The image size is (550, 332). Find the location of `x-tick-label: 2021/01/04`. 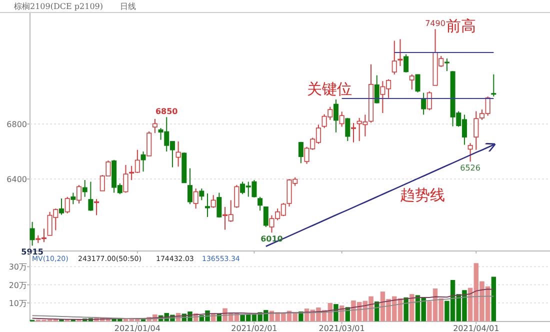

x-tick-label: 2021/01/04 is located at coordinates (137, 328).